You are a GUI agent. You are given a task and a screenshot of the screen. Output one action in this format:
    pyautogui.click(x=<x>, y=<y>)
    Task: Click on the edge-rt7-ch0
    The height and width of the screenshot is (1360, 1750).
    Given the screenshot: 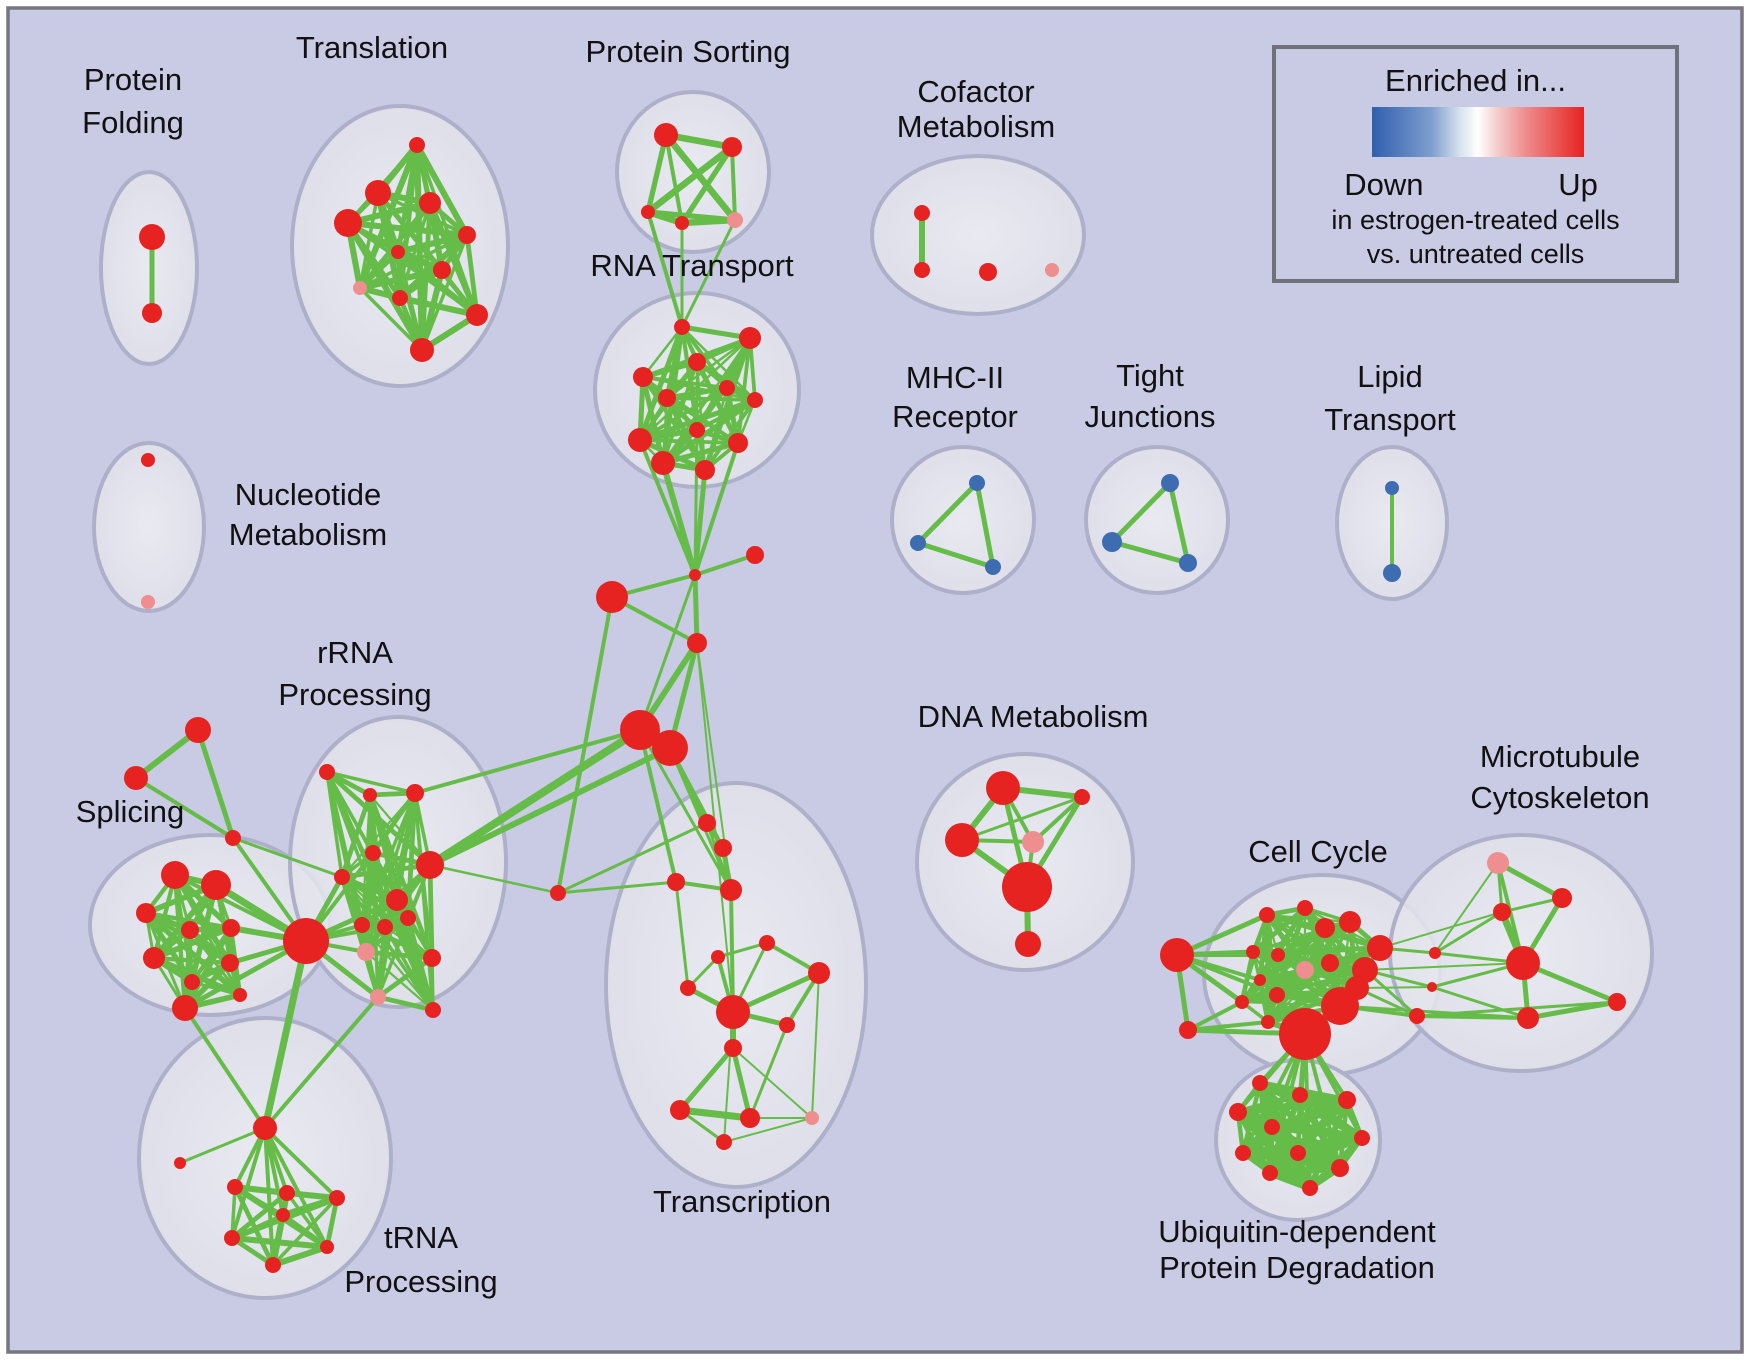 What is the action you would take?
    pyautogui.click(x=667, y=507)
    